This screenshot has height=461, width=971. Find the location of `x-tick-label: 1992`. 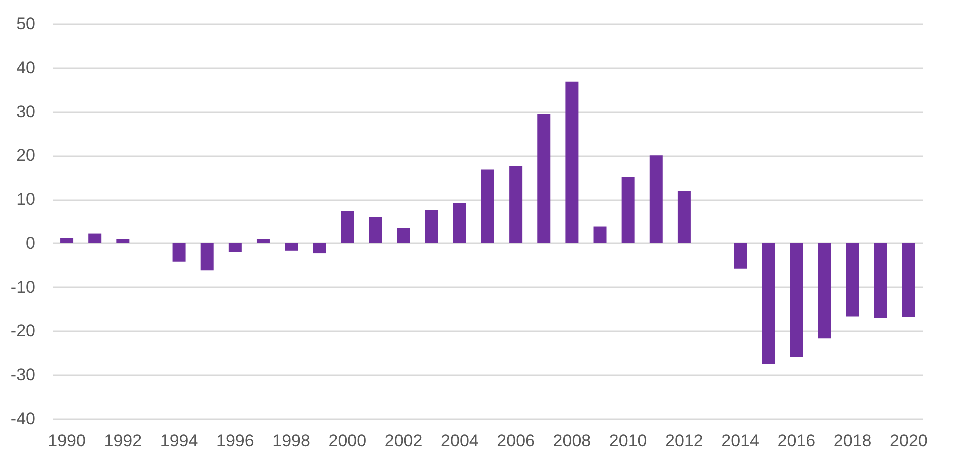

x-tick-label: 1992 is located at coordinates (123, 441).